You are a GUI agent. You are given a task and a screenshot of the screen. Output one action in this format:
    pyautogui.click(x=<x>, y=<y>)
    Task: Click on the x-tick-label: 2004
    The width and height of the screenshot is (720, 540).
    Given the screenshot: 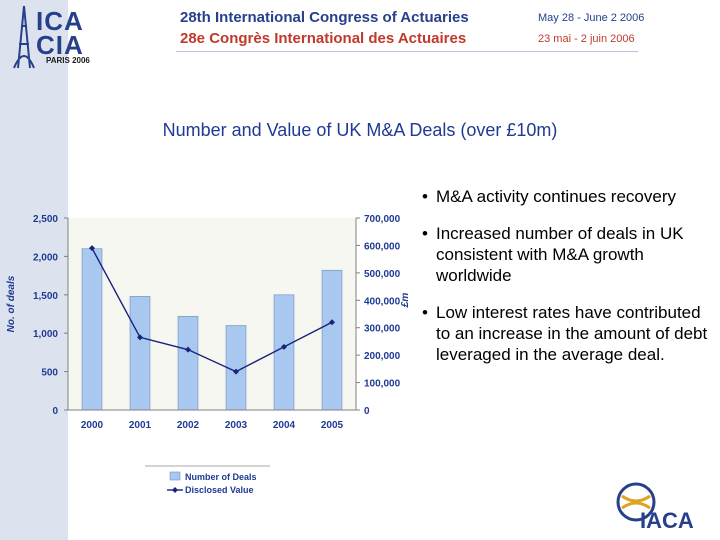 What is the action you would take?
    pyautogui.click(x=284, y=425)
    